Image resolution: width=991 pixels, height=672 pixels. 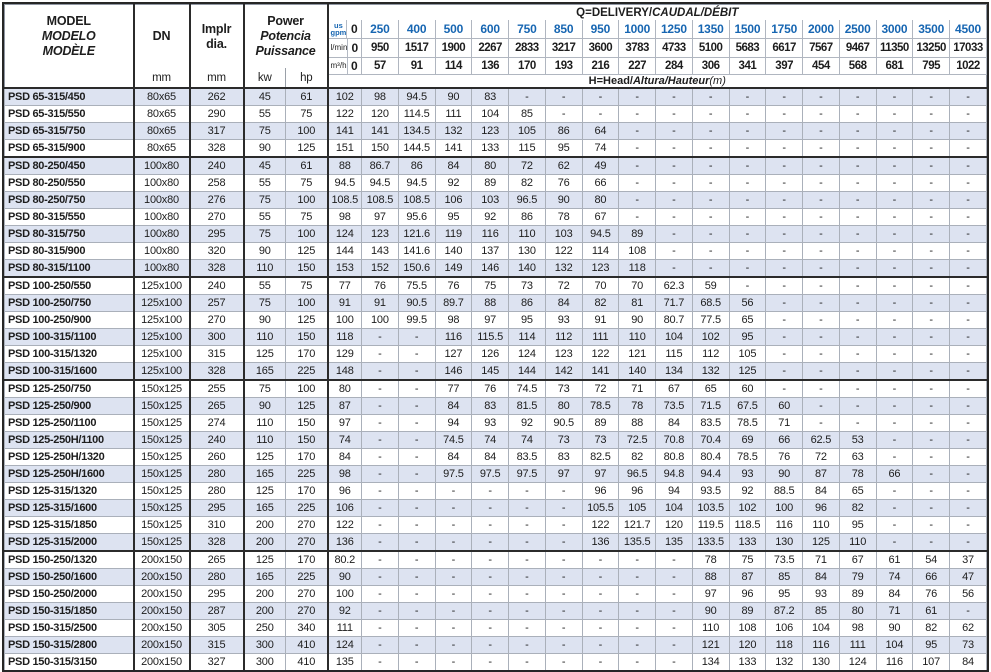 What do you see at coordinates (710, 285) in the screenshot?
I see `head-cell: 59` at bounding box center [710, 285].